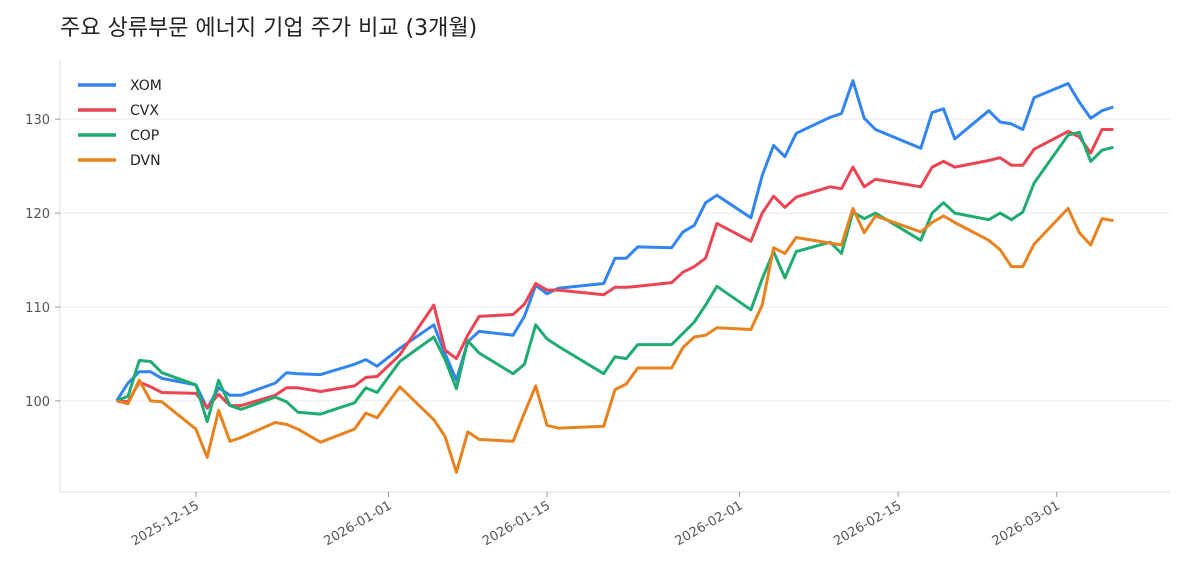  What do you see at coordinates (867, 523) in the screenshot?
I see `x-tick-label: 2026-02-15` at bounding box center [867, 523].